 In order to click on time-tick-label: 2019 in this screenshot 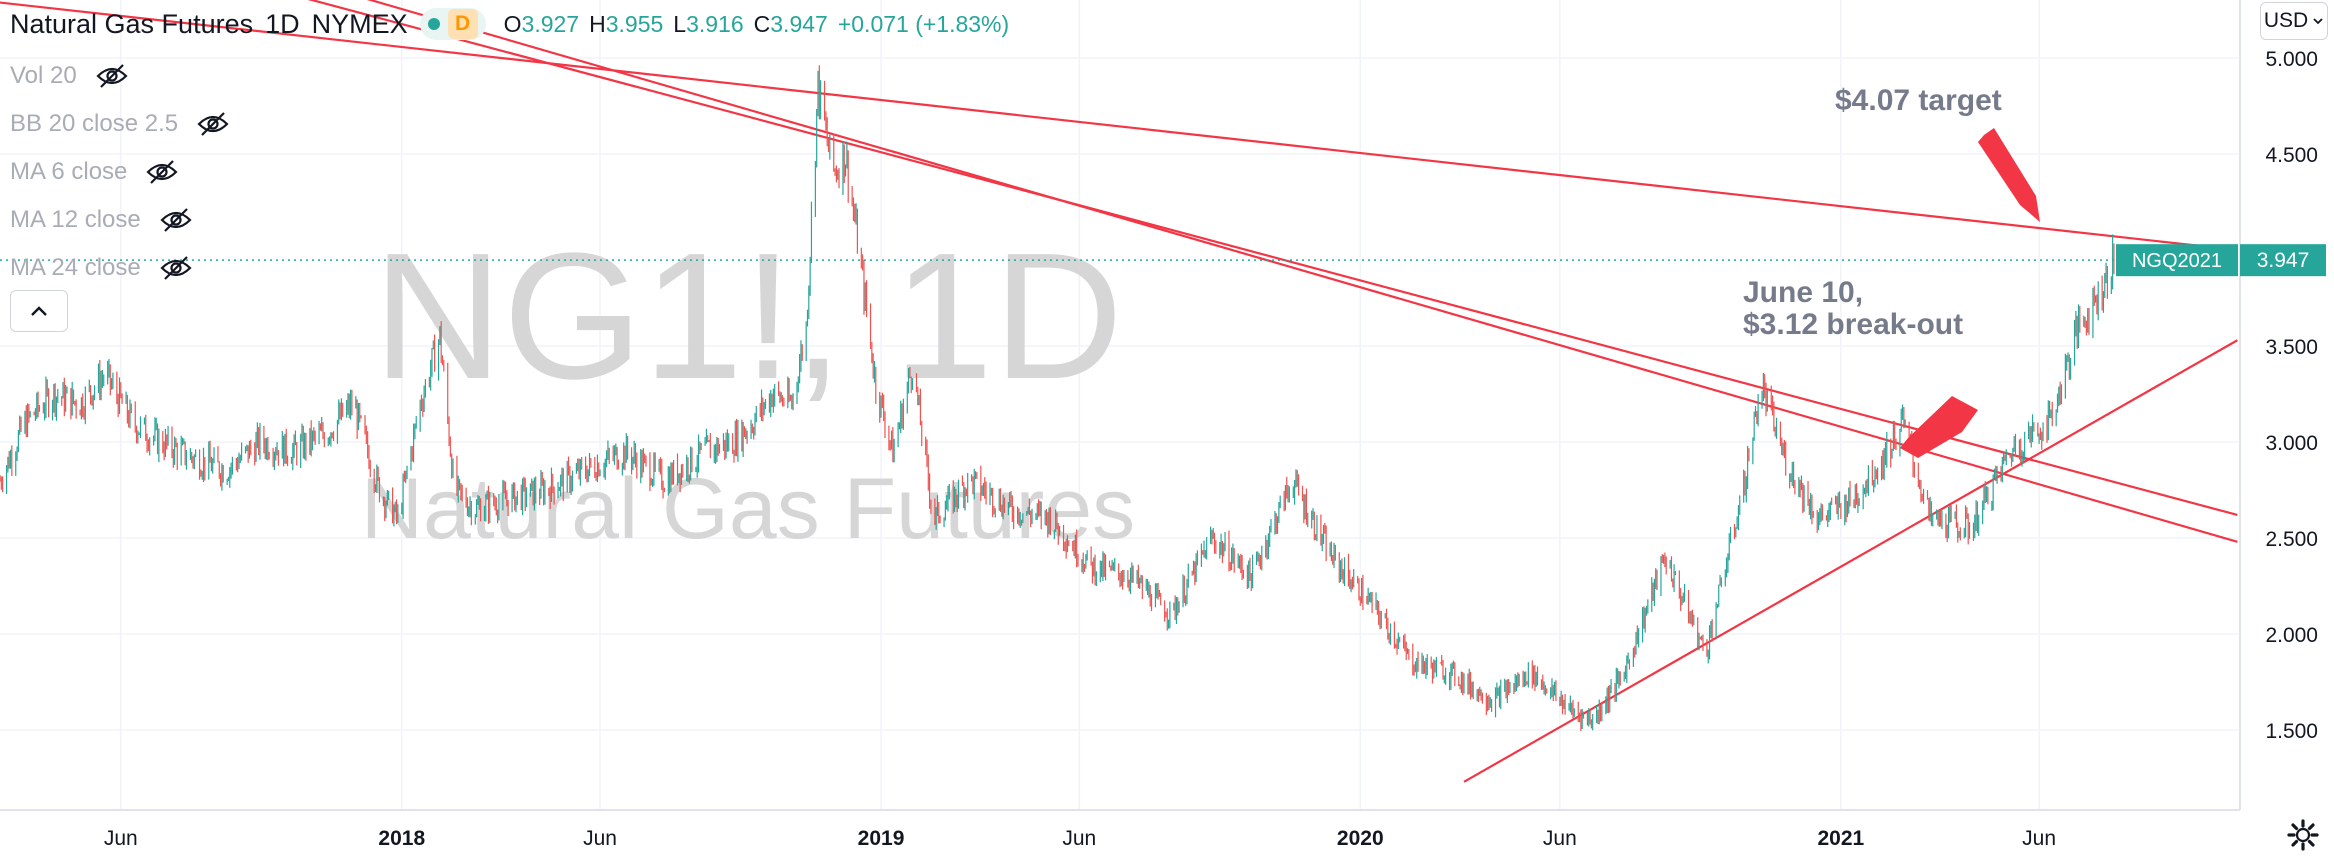, I will do `click(881, 838)`.